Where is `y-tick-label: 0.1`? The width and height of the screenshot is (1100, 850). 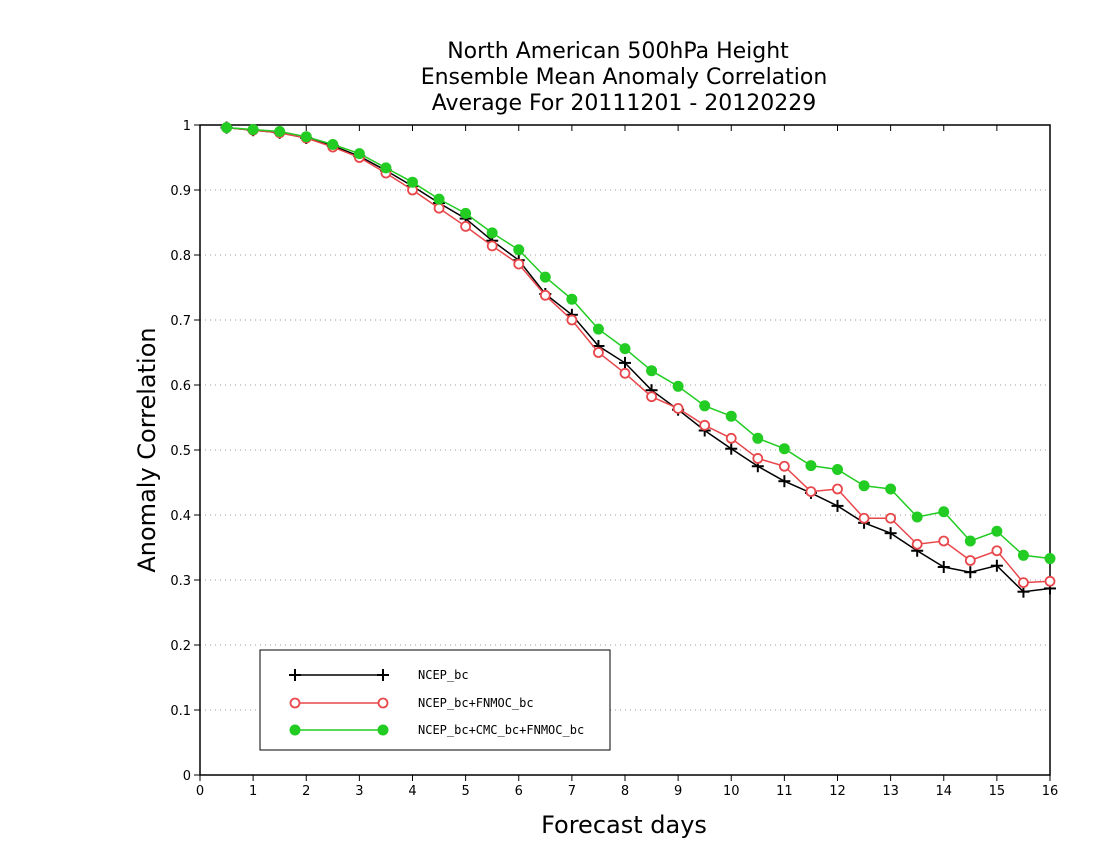
y-tick-label: 0.1 is located at coordinates (180, 711).